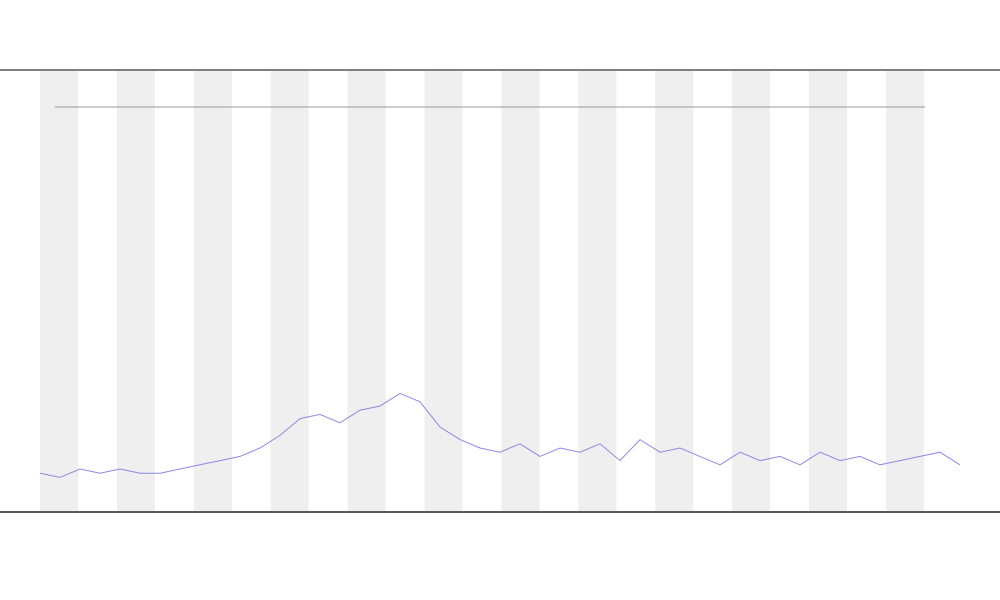 Image resolution: width=1000 pixels, height=600 pixels. Describe the element at coordinates (500, 435) in the screenshot. I see `data-line` at that location.